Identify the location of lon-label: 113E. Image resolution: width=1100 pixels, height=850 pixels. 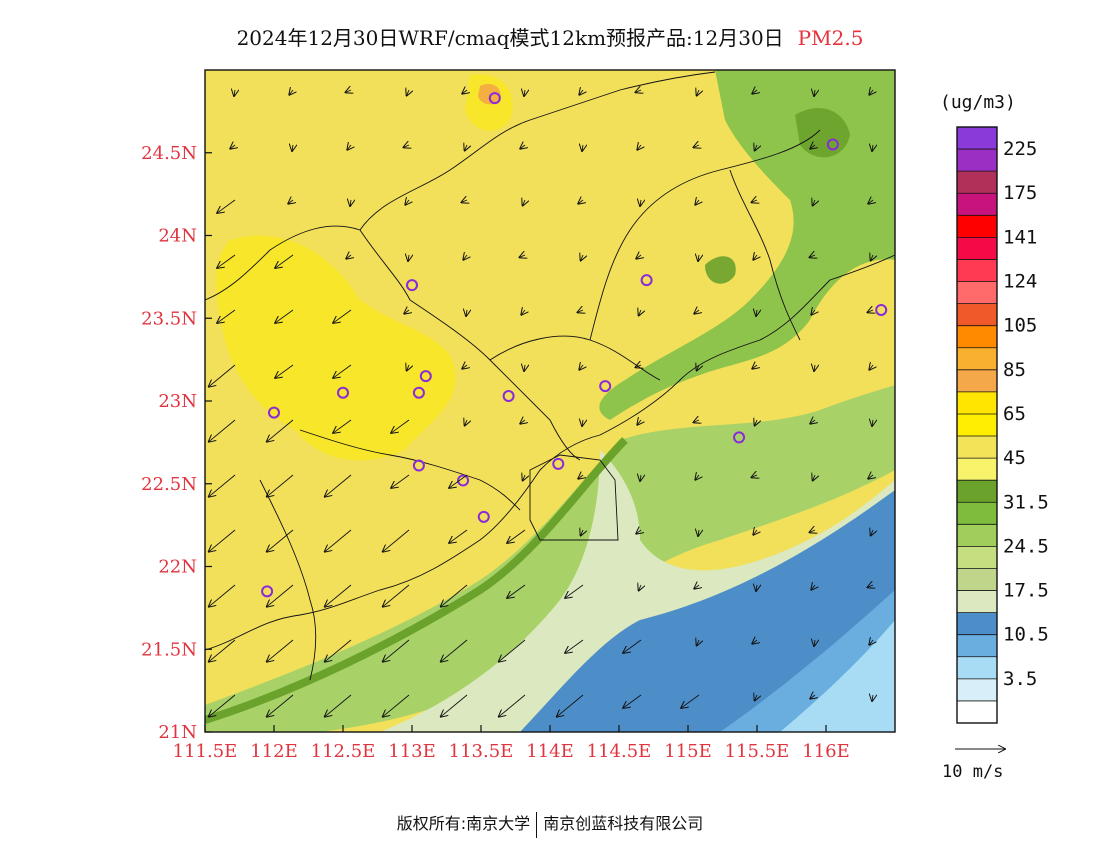
(412, 751).